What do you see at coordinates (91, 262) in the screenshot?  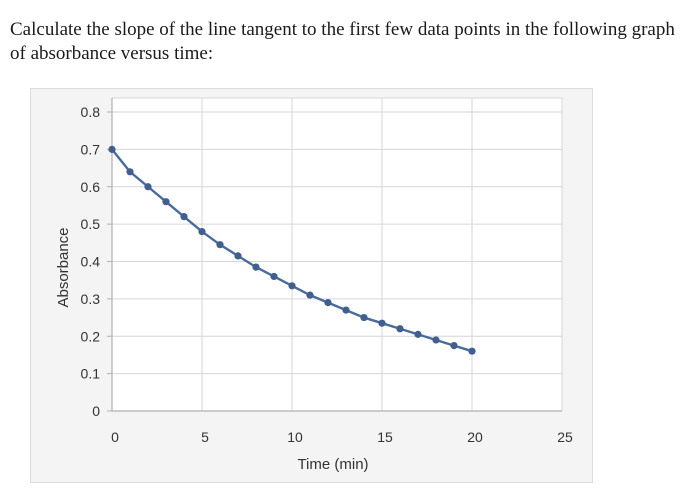 I see `y-tick-label: 0.4` at bounding box center [91, 262].